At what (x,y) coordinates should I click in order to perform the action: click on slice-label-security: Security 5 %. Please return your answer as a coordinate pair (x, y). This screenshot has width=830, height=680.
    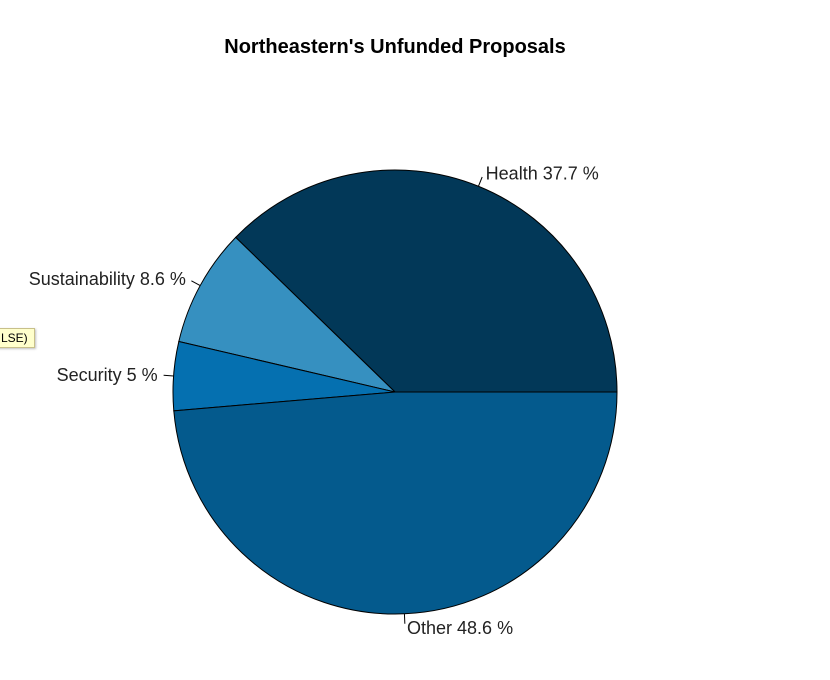
    Looking at the image, I should click on (107, 375).